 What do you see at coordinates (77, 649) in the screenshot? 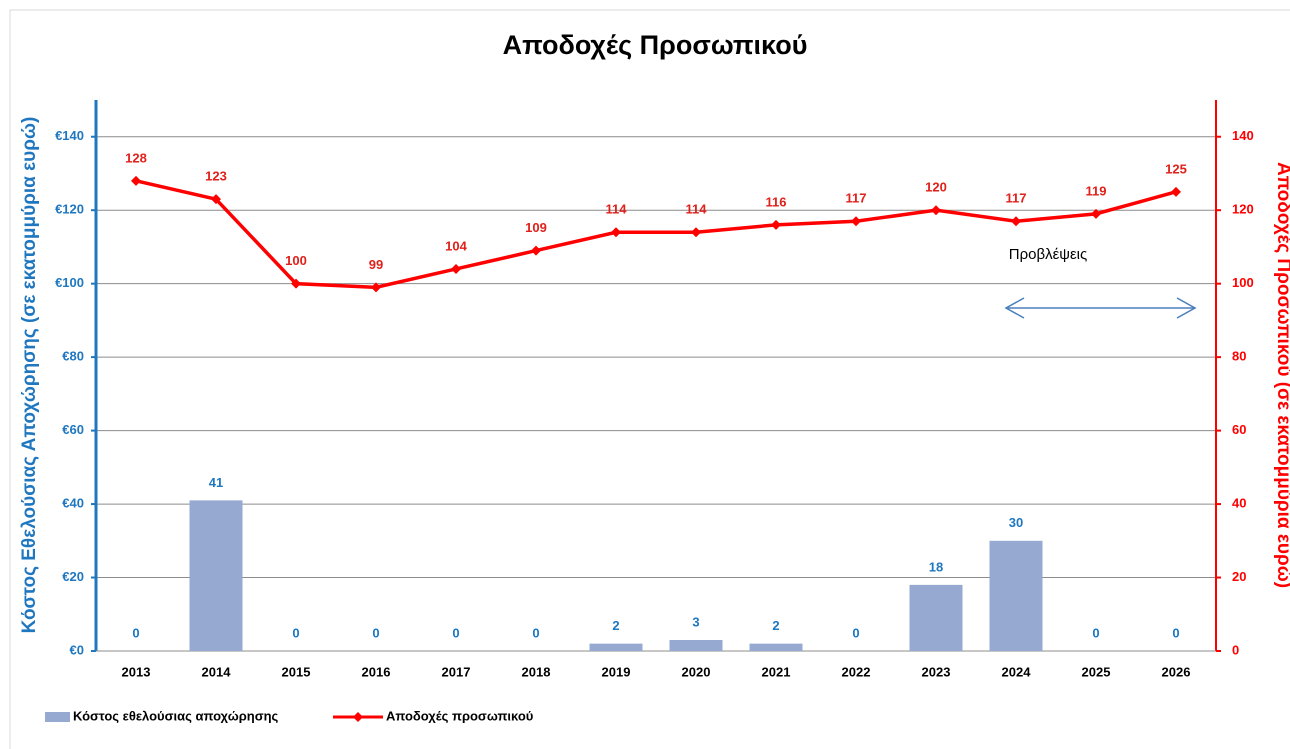
I see `y-tick-label: €0` at bounding box center [77, 649].